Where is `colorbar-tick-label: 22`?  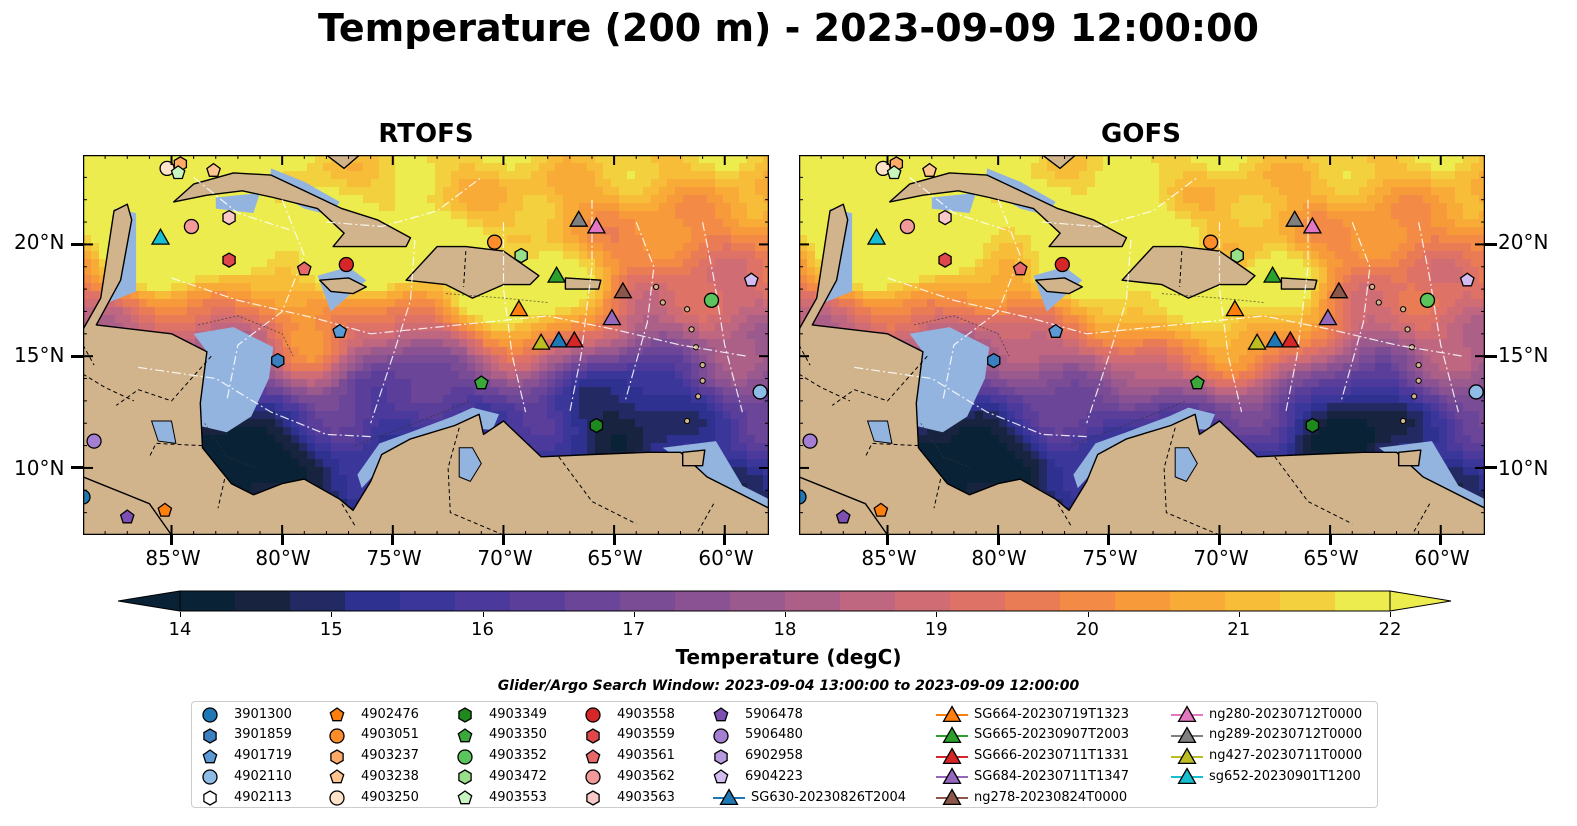 colorbar-tick-label: 22 is located at coordinates (1390, 629).